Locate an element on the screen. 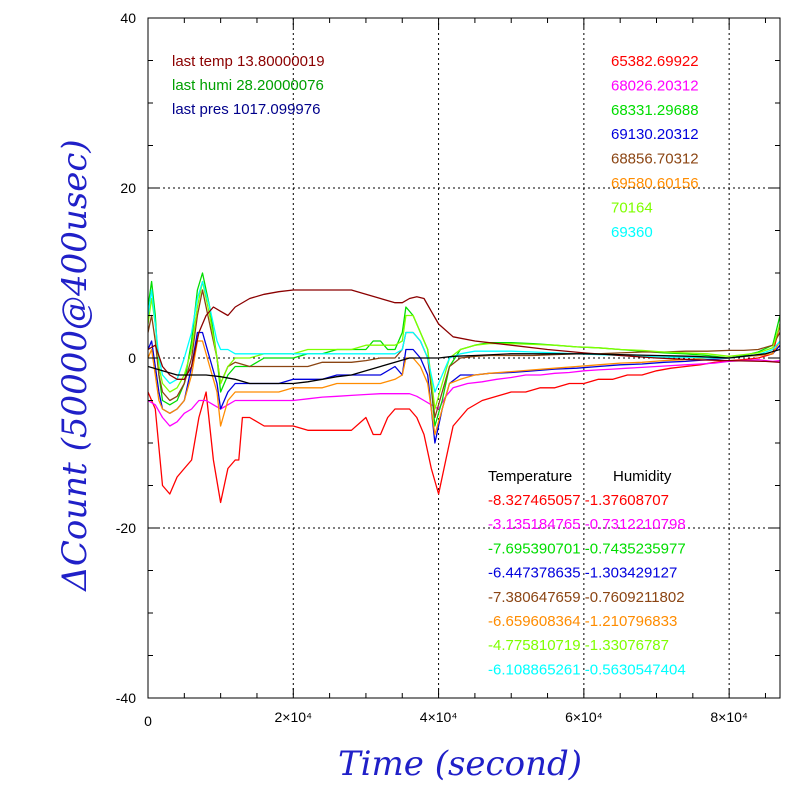 The width and height of the screenshot is (797, 797). x-axis-title: Time (second) is located at coordinates (460, 764).